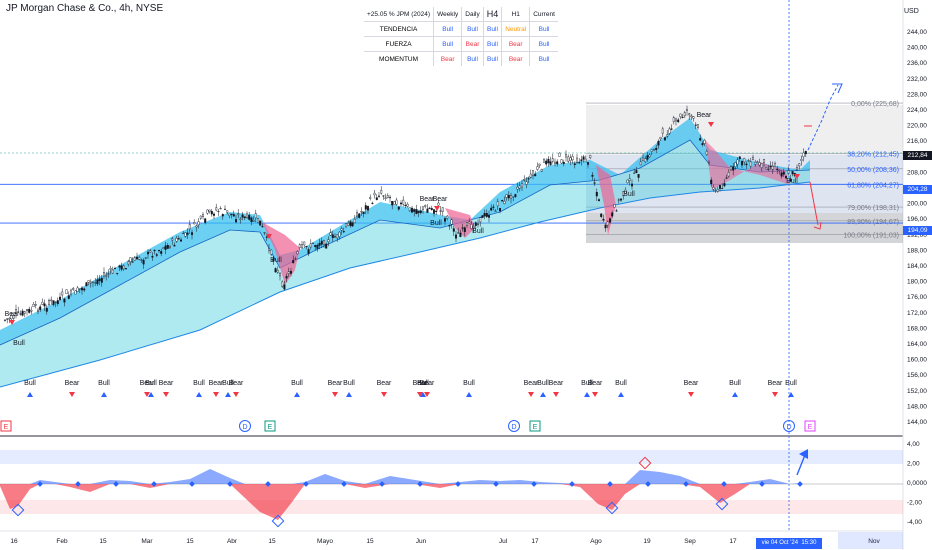 This screenshot has height=550, width=932. I want to click on currency-label: USD, so click(911, 11).